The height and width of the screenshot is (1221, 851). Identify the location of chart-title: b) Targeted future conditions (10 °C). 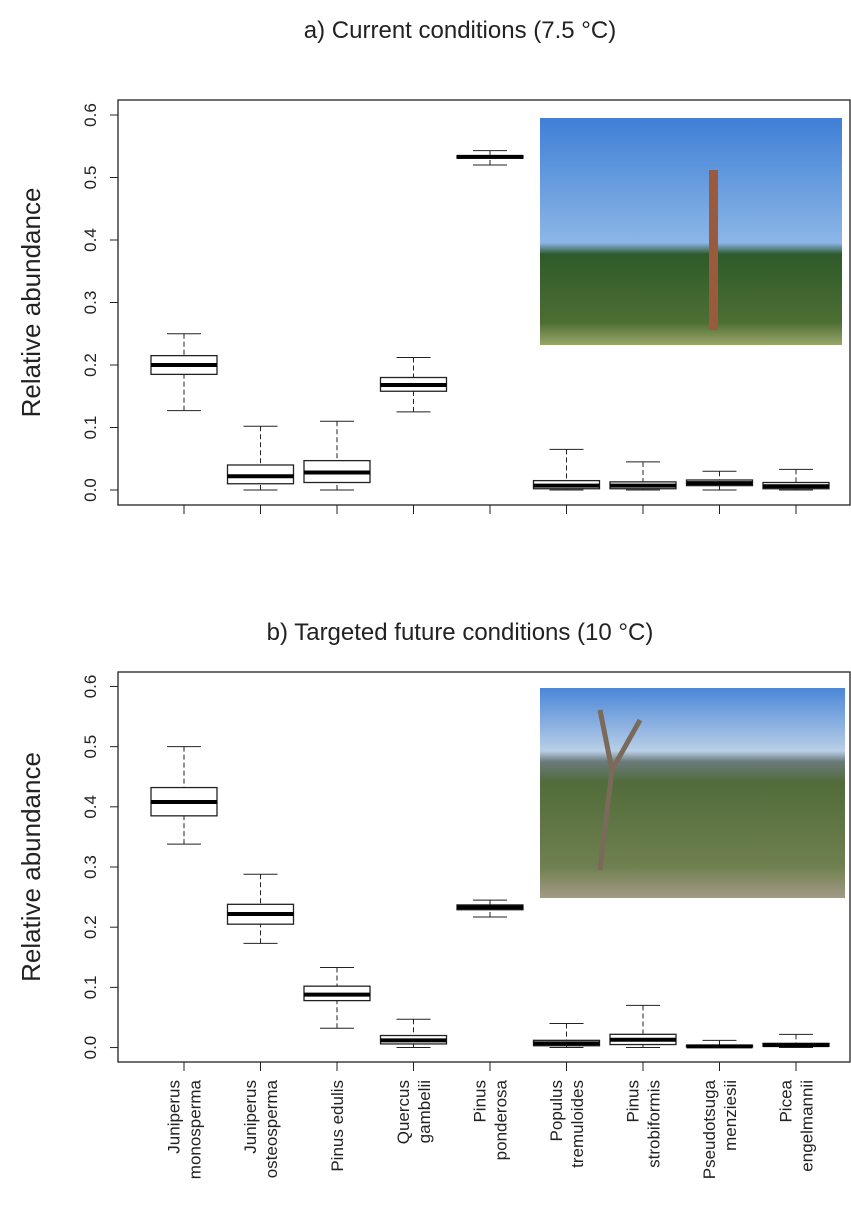
(460, 632).